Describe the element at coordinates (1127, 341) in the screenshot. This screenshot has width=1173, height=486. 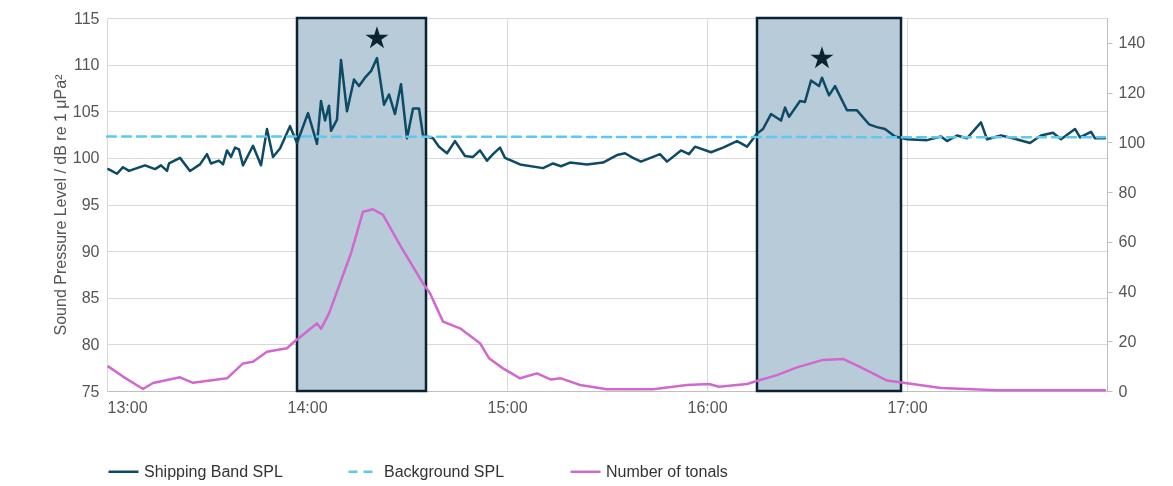
I see `y2-tick-label: 20` at that location.